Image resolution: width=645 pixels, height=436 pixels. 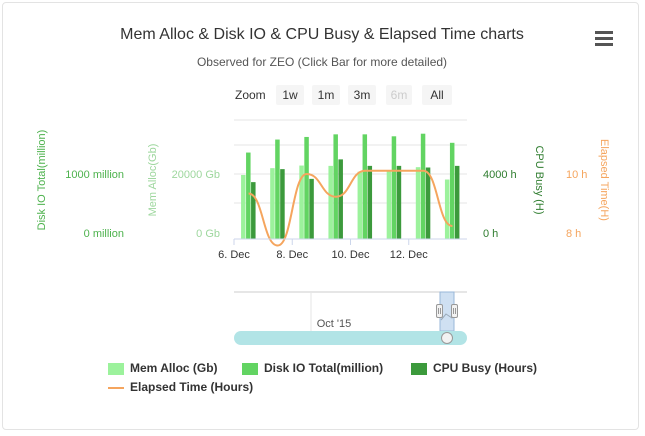 I want to click on bar-mem-alloc-gb--3, so click(x=330, y=202).